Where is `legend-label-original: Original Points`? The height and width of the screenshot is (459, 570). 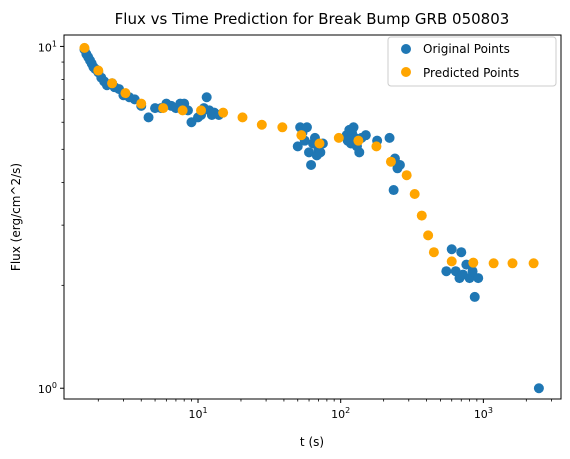 legend-label-original: Original Points is located at coordinates (466, 49).